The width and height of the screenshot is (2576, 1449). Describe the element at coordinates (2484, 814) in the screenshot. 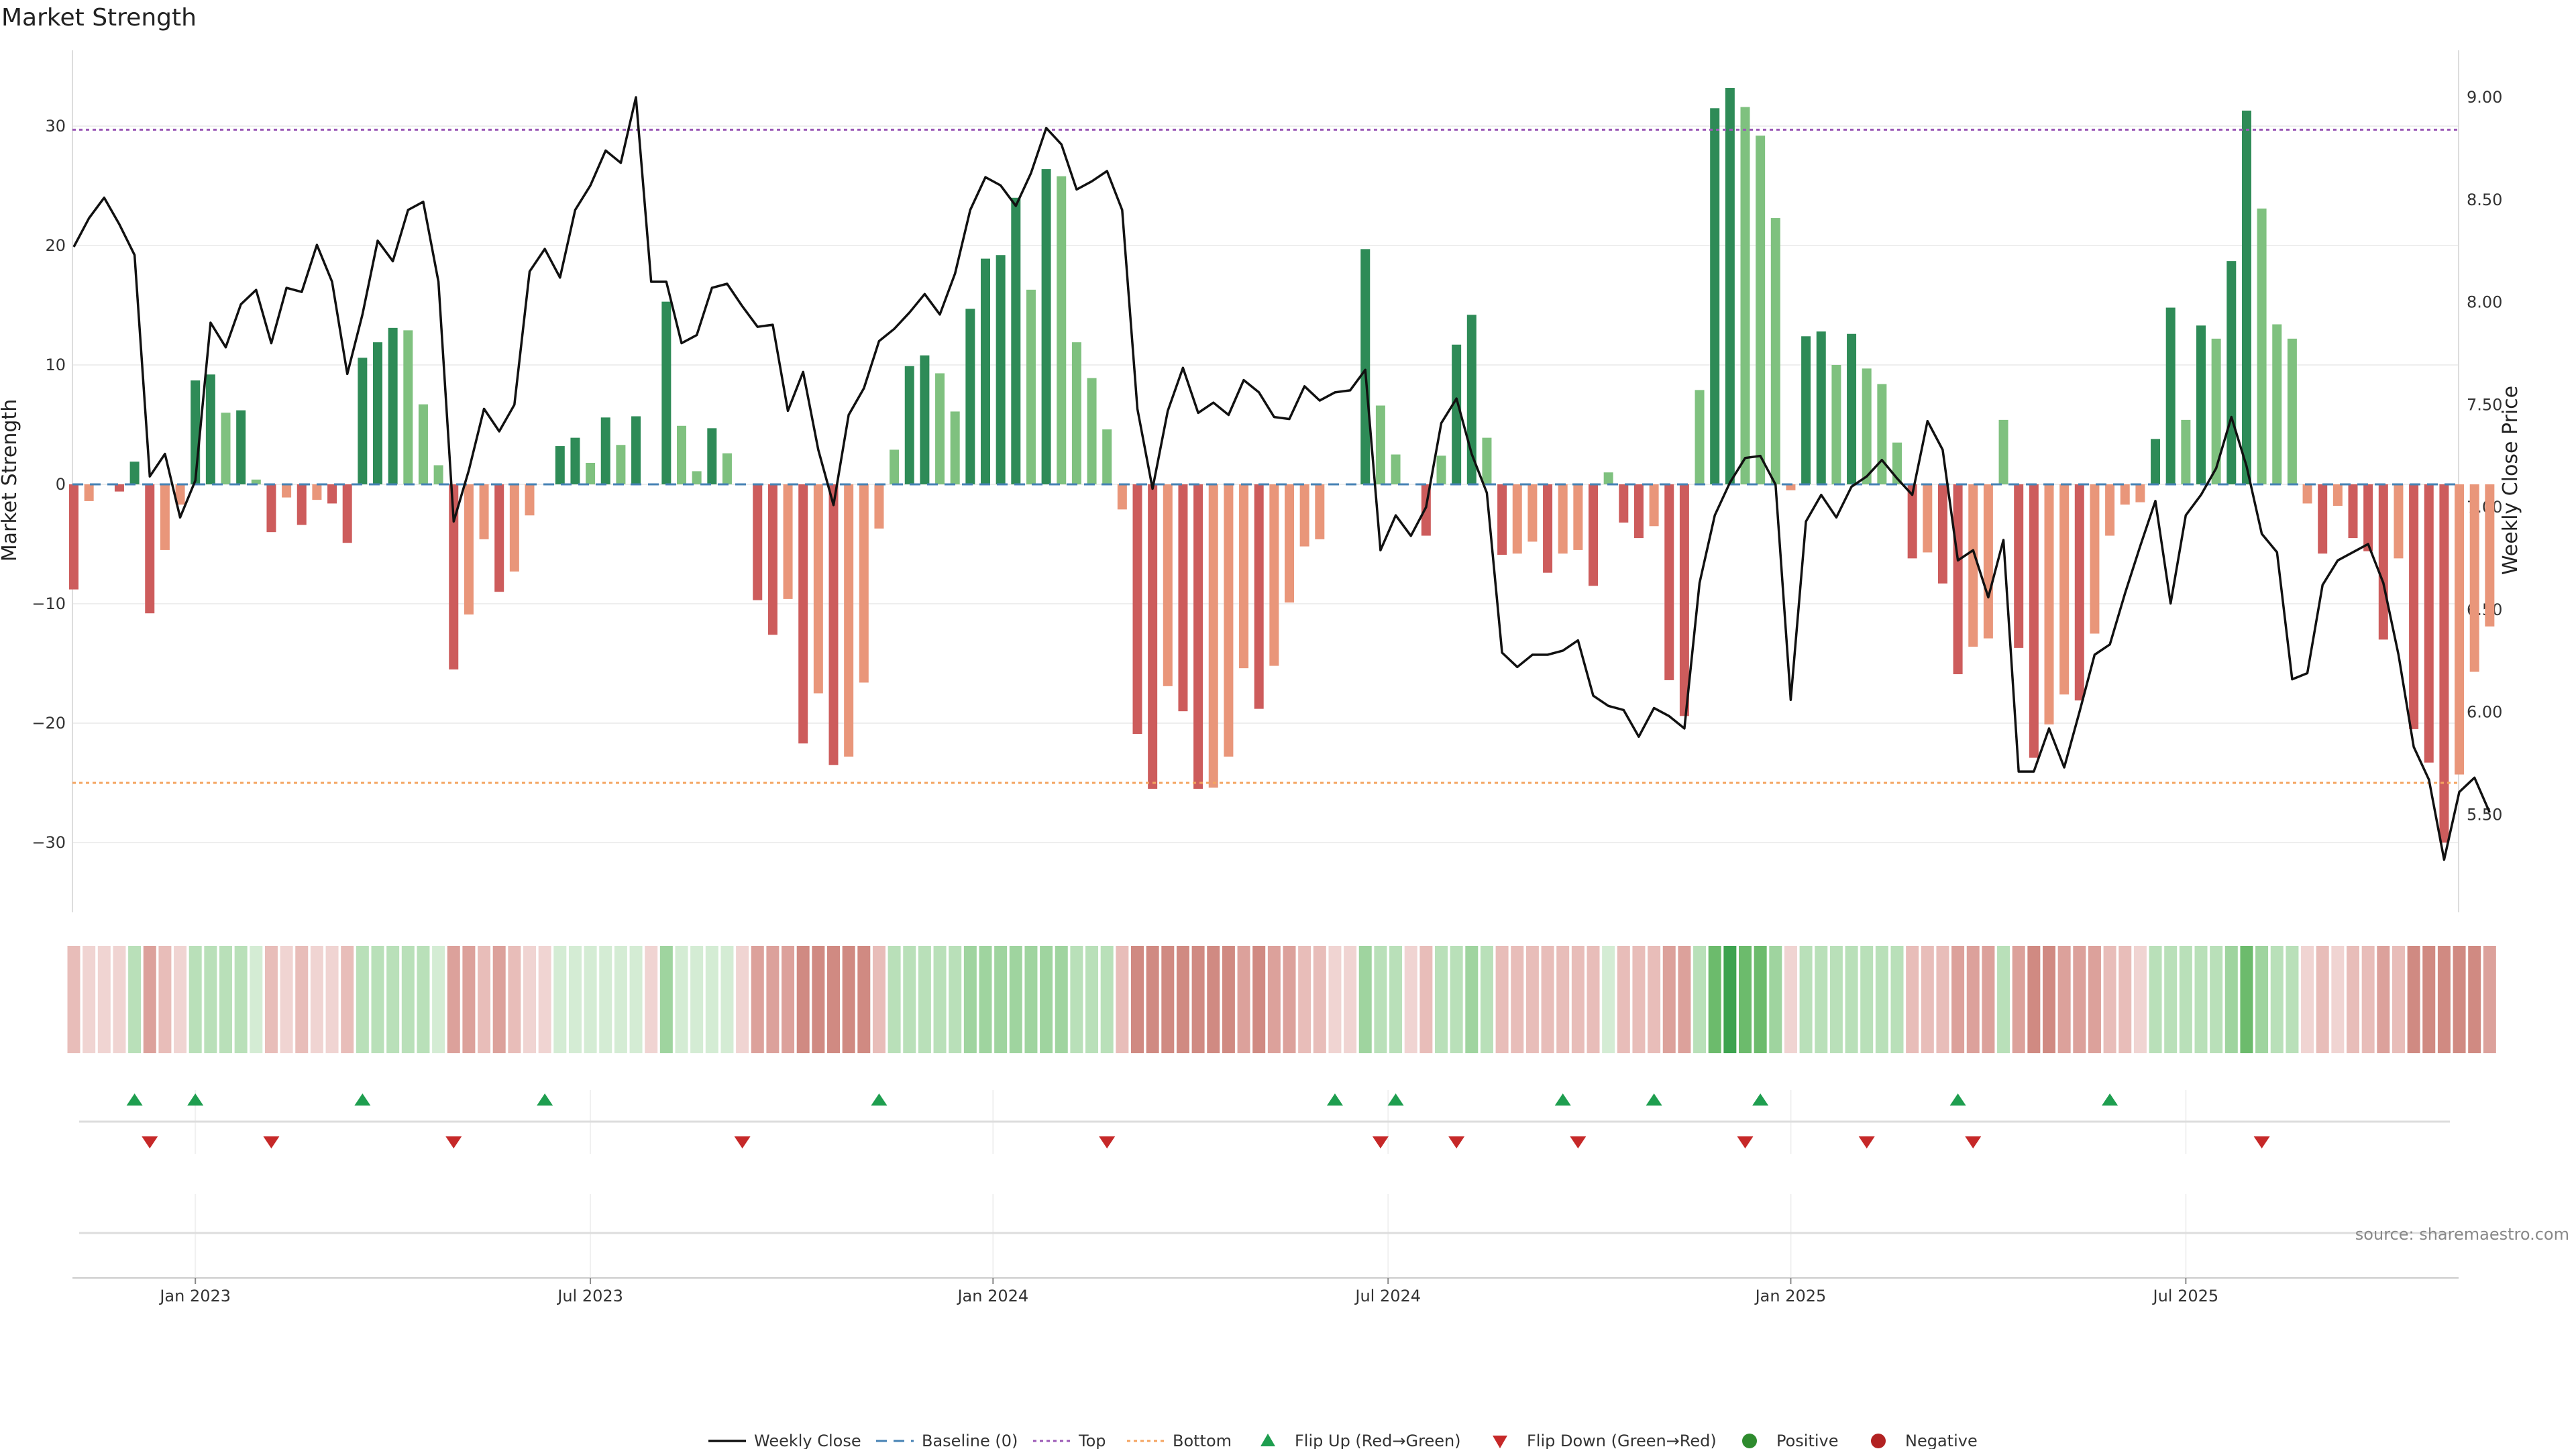

I see `y-tick-label-right: 5.50` at that location.